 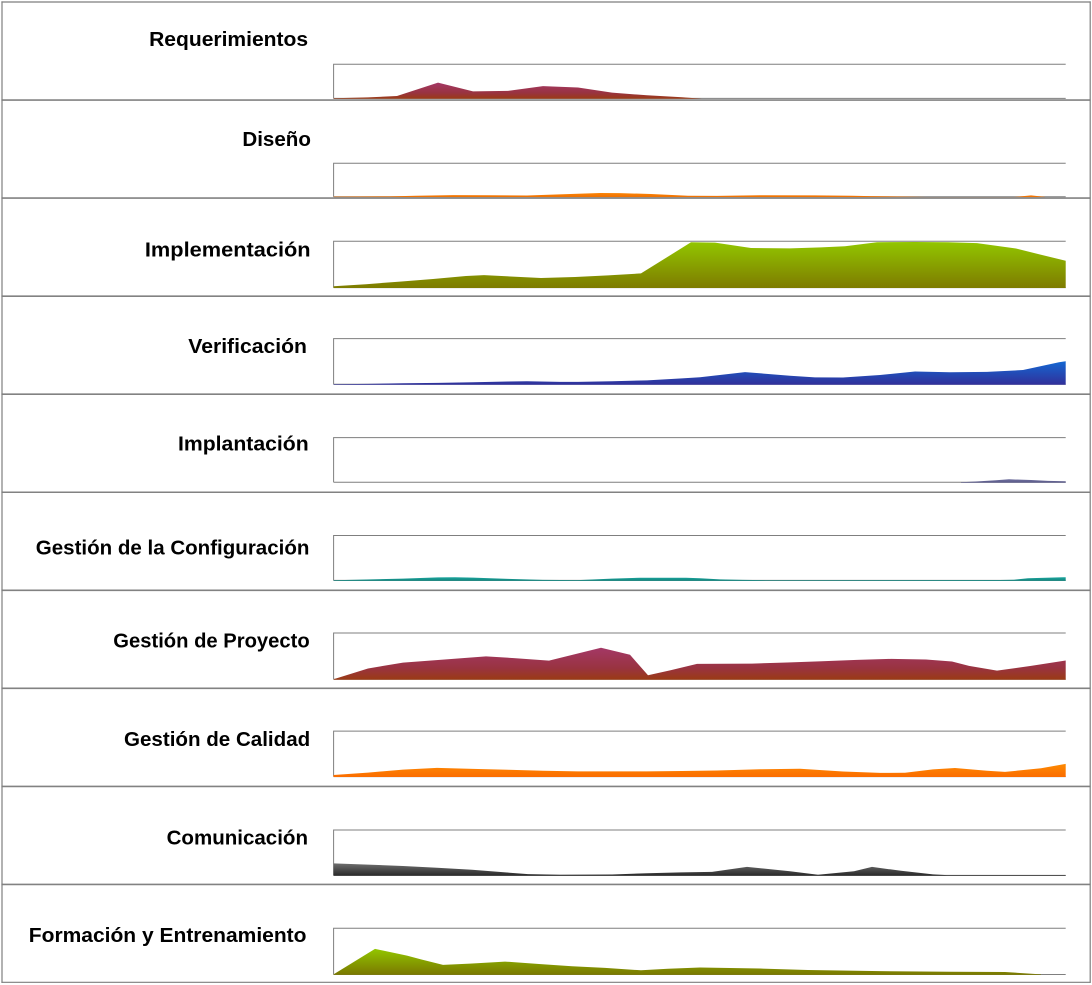 What do you see at coordinates (247, 346) in the screenshot?
I see `svg-text: Verificación` at bounding box center [247, 346].